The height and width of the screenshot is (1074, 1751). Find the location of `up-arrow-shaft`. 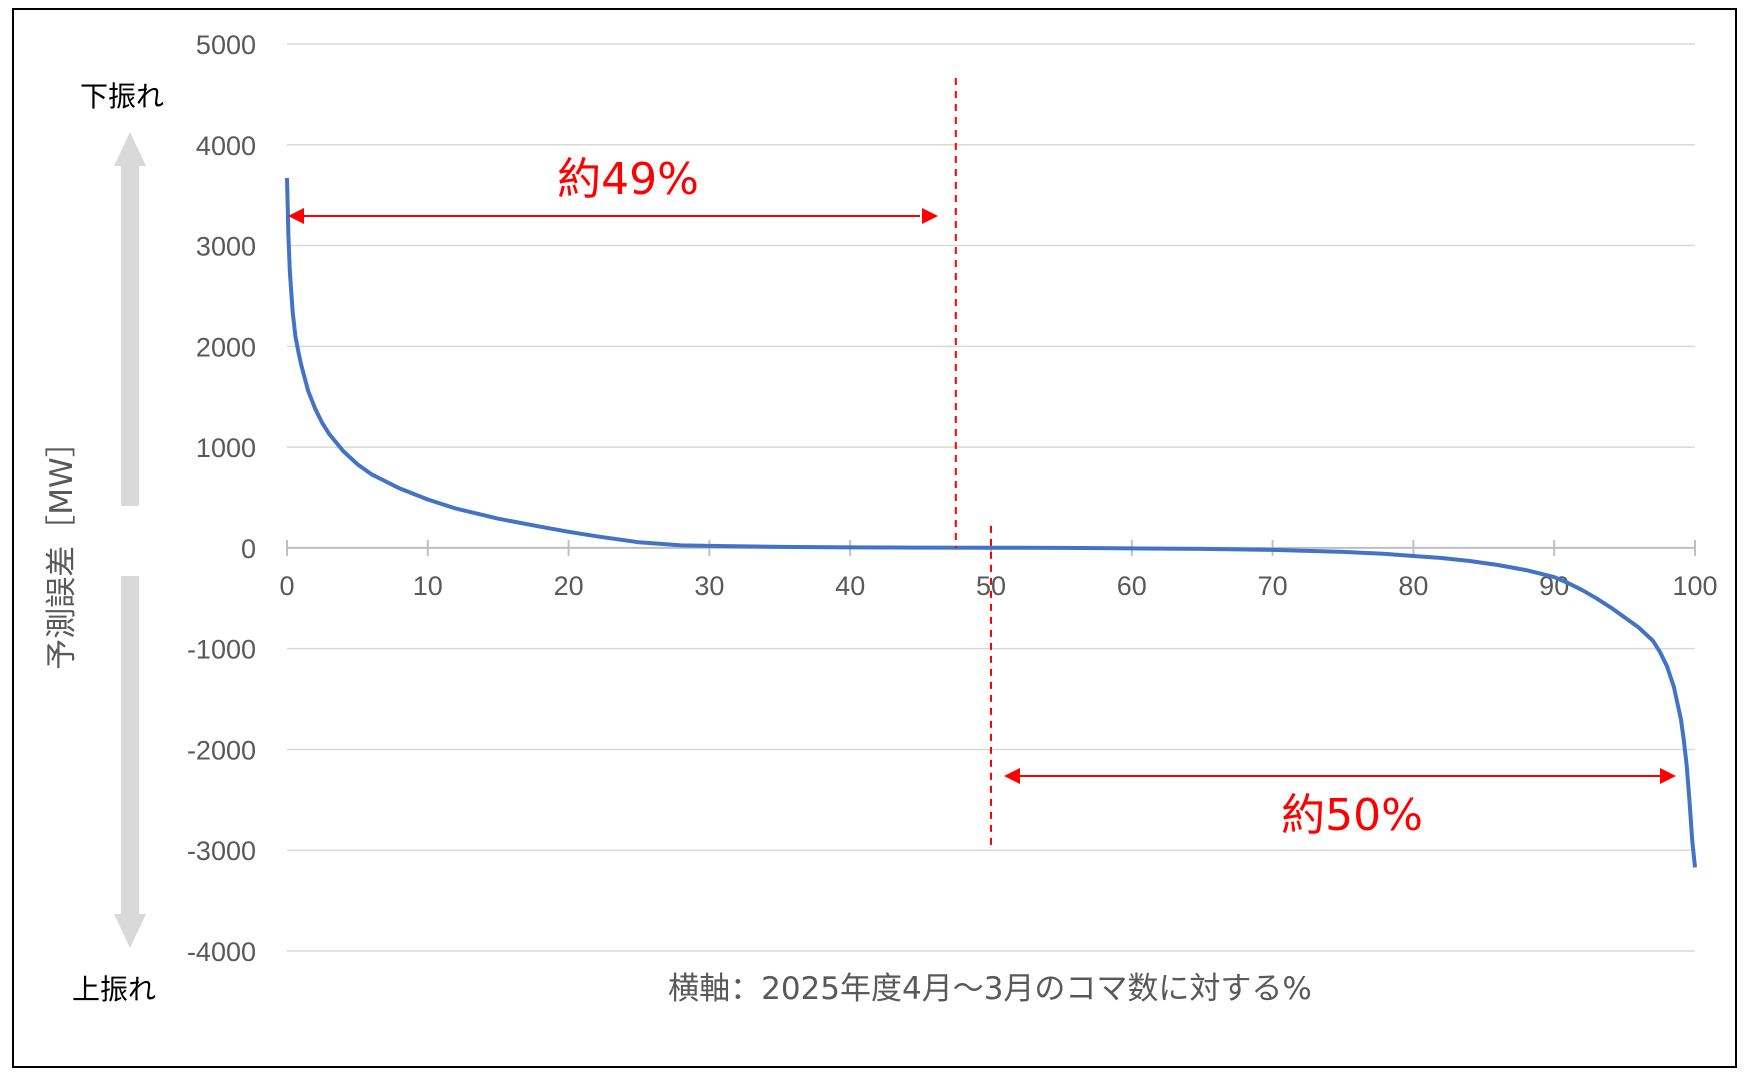

up-arrow-shaft is located at coordinates (130, 333).